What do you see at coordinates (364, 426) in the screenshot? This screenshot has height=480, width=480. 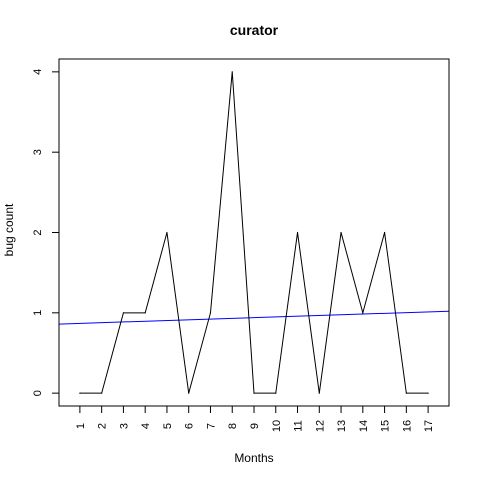 I see `x-tick-label: 14` at bounding box center [364, 426].